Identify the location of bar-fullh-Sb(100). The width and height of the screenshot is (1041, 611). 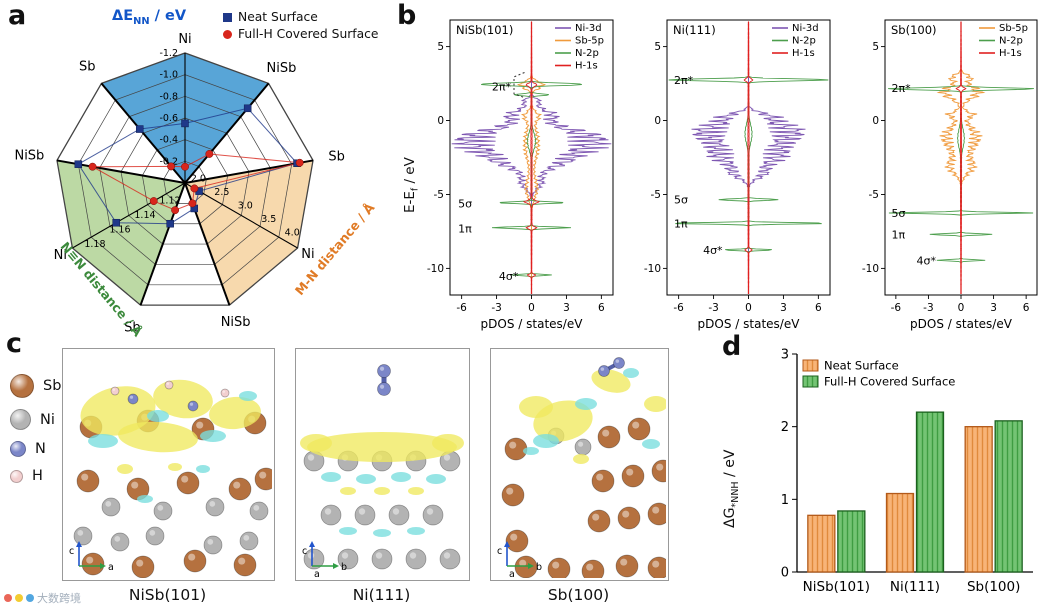
(1008, 496).